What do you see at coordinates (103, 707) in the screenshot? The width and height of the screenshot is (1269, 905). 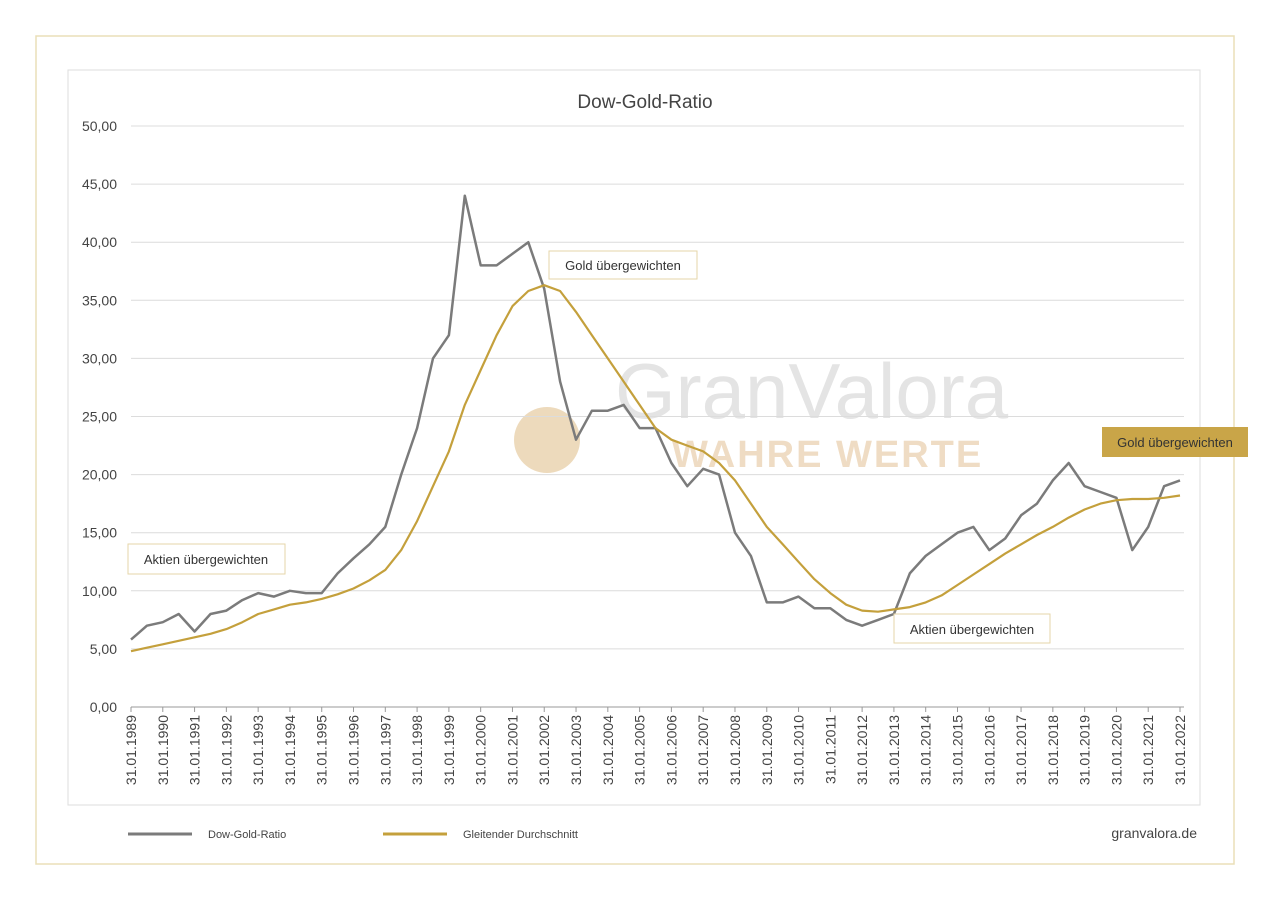 I see `y-tick-label: 0,00` at bounding box center [103, 707].